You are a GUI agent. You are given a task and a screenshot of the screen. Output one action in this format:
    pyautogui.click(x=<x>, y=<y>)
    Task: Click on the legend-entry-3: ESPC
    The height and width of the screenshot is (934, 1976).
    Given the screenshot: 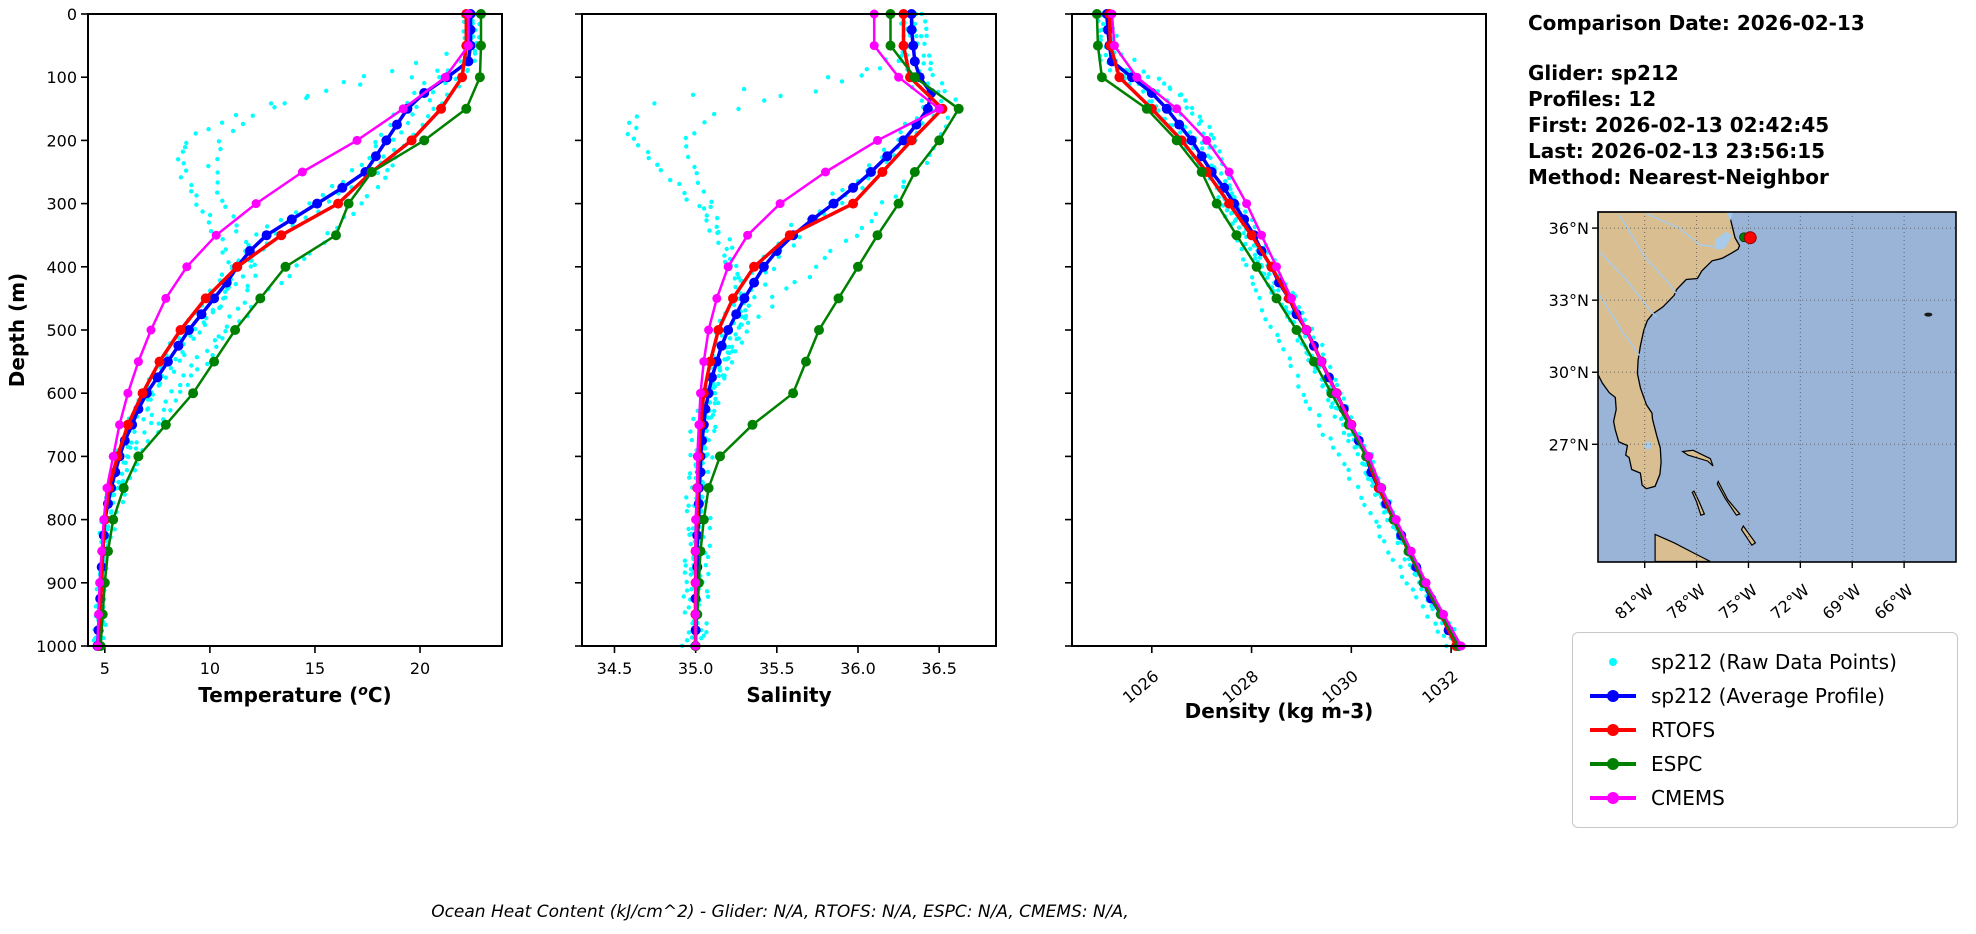 What is the action you would take?
    pyautogui.click(x=1765, y=764)
    